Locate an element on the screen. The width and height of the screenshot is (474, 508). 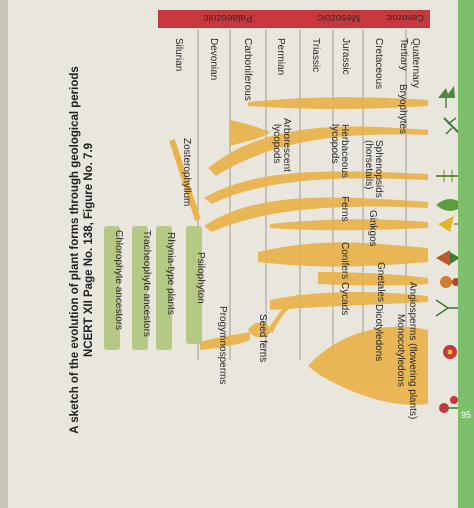
progymnosperms-branch is located at coordinates (225, 341).